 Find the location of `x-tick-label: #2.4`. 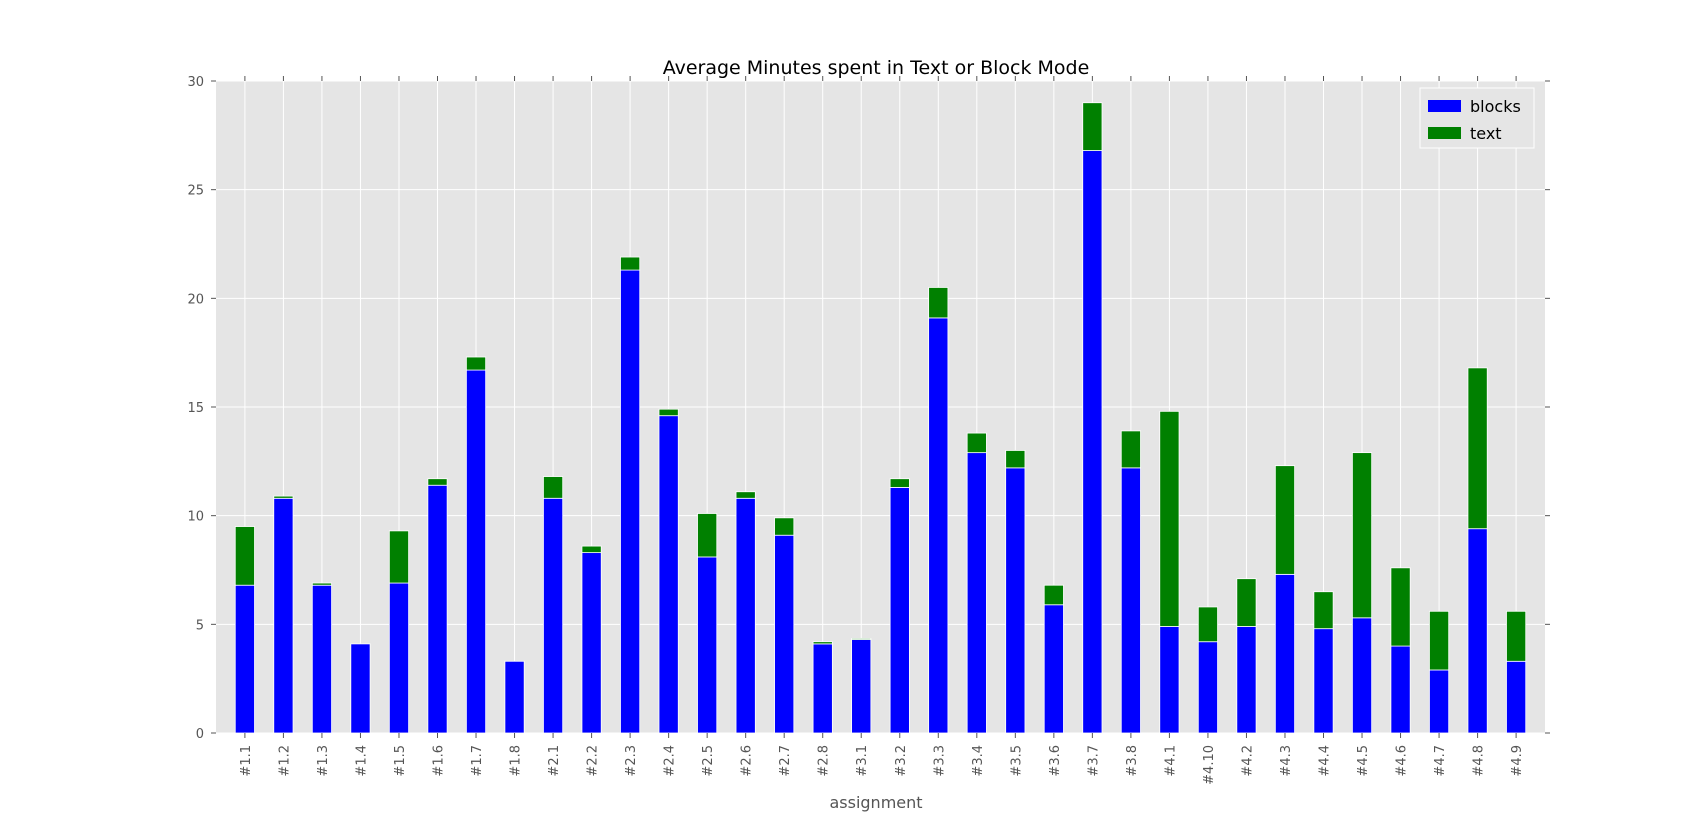

x-tick-label: #2.4 is located at coordinates (670, 761).